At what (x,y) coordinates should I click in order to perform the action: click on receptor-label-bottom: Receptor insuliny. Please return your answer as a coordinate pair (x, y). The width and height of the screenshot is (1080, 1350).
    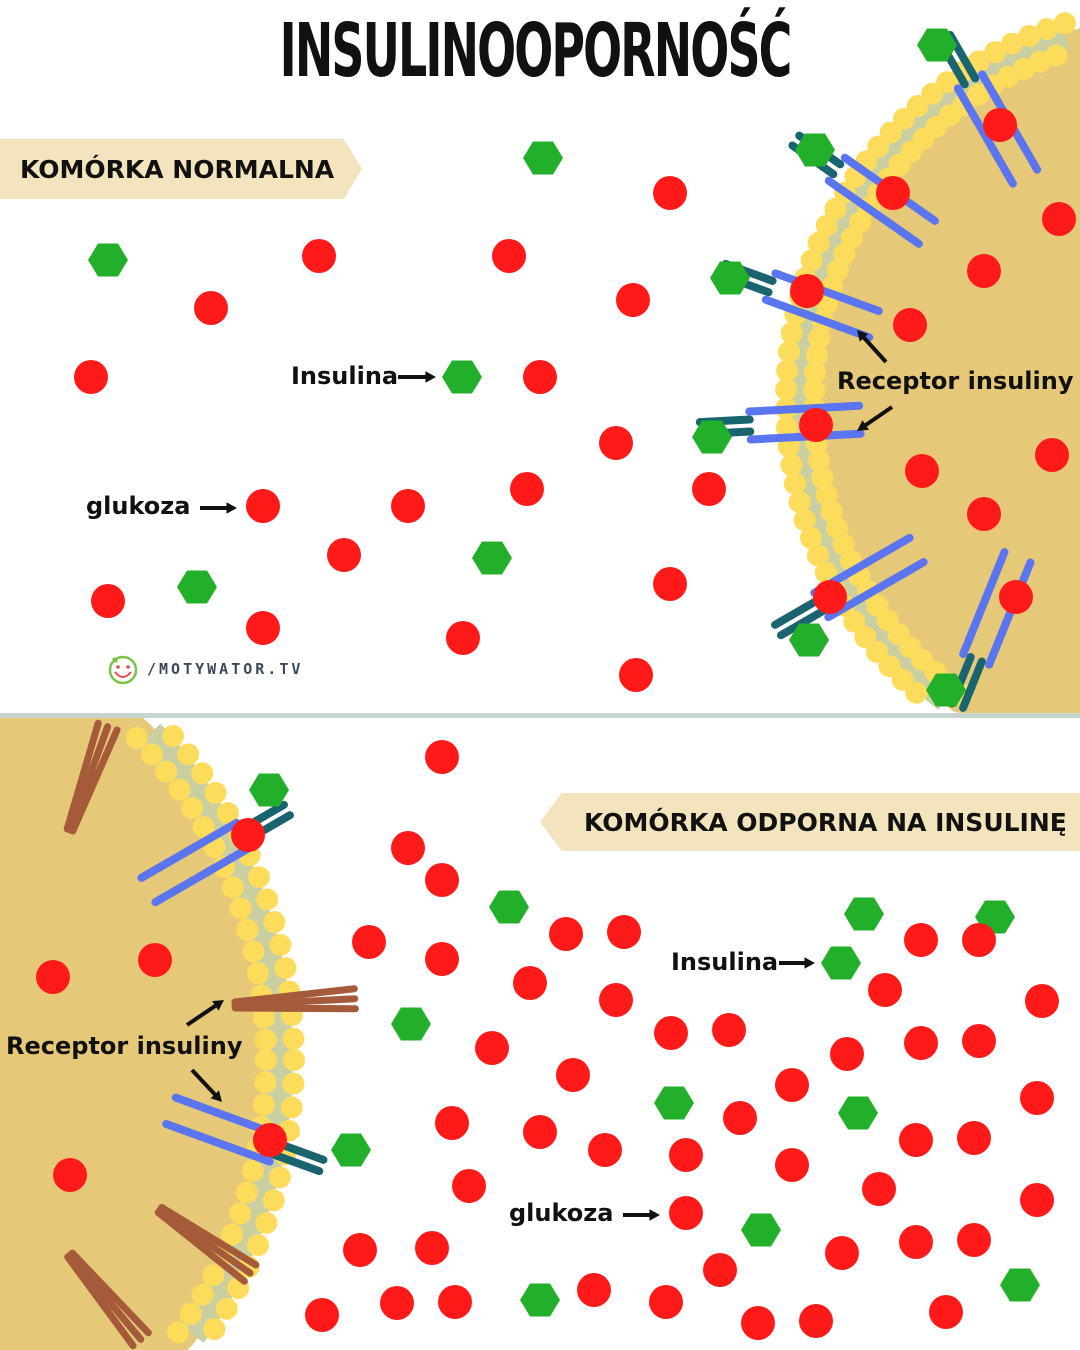
    Looking at the image, I should click on (124, 1046).